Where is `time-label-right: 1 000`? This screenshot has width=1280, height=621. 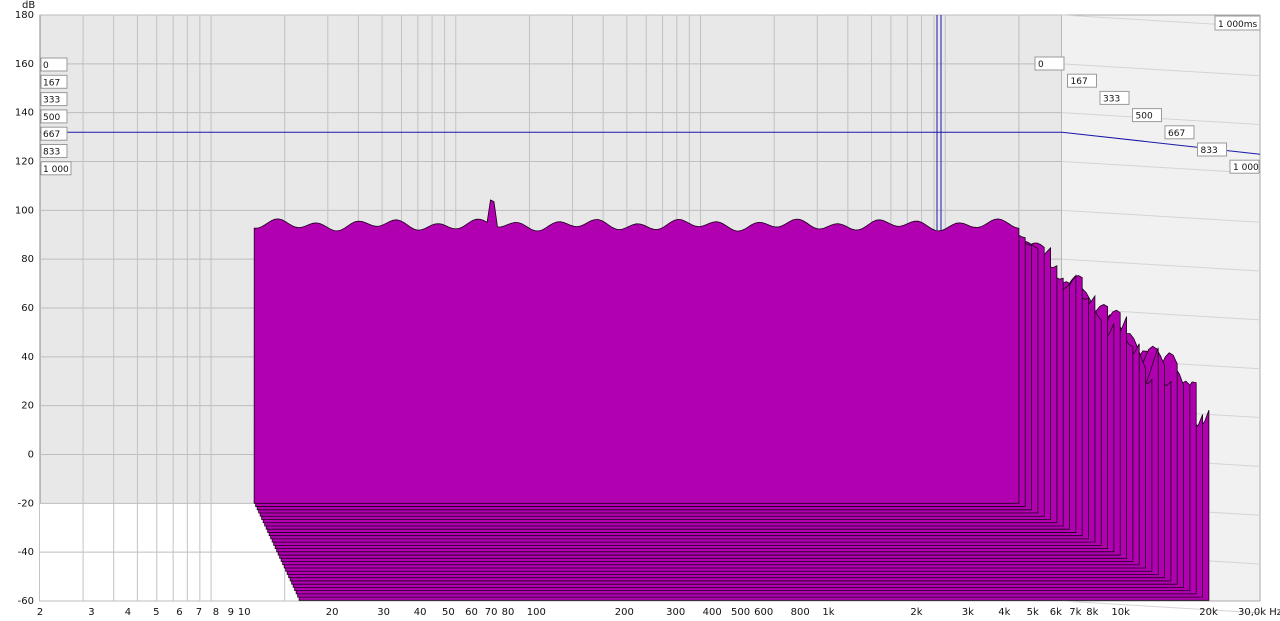
time-label-right: 1 000 is located at coordinates (1244, 166).